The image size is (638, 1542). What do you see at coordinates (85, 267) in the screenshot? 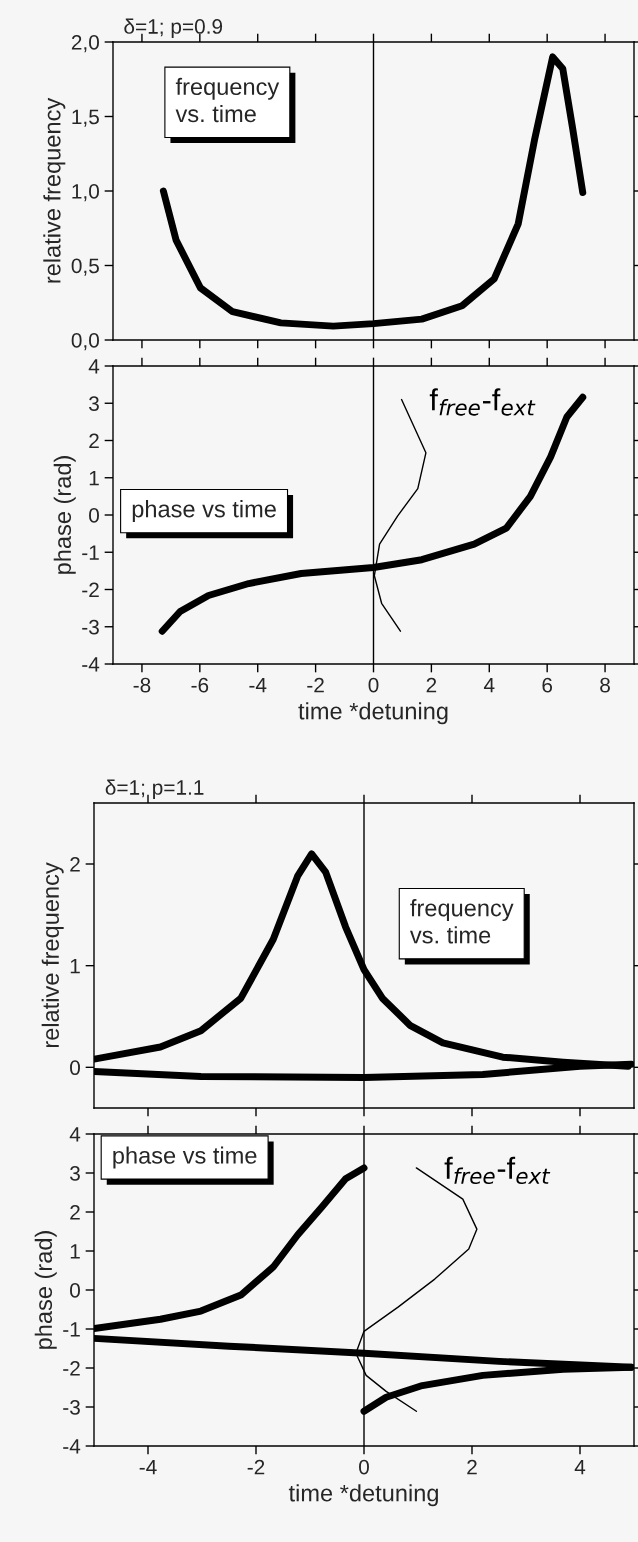
I see `y-tick-label: 0,5` at bounding box center [85, 267].